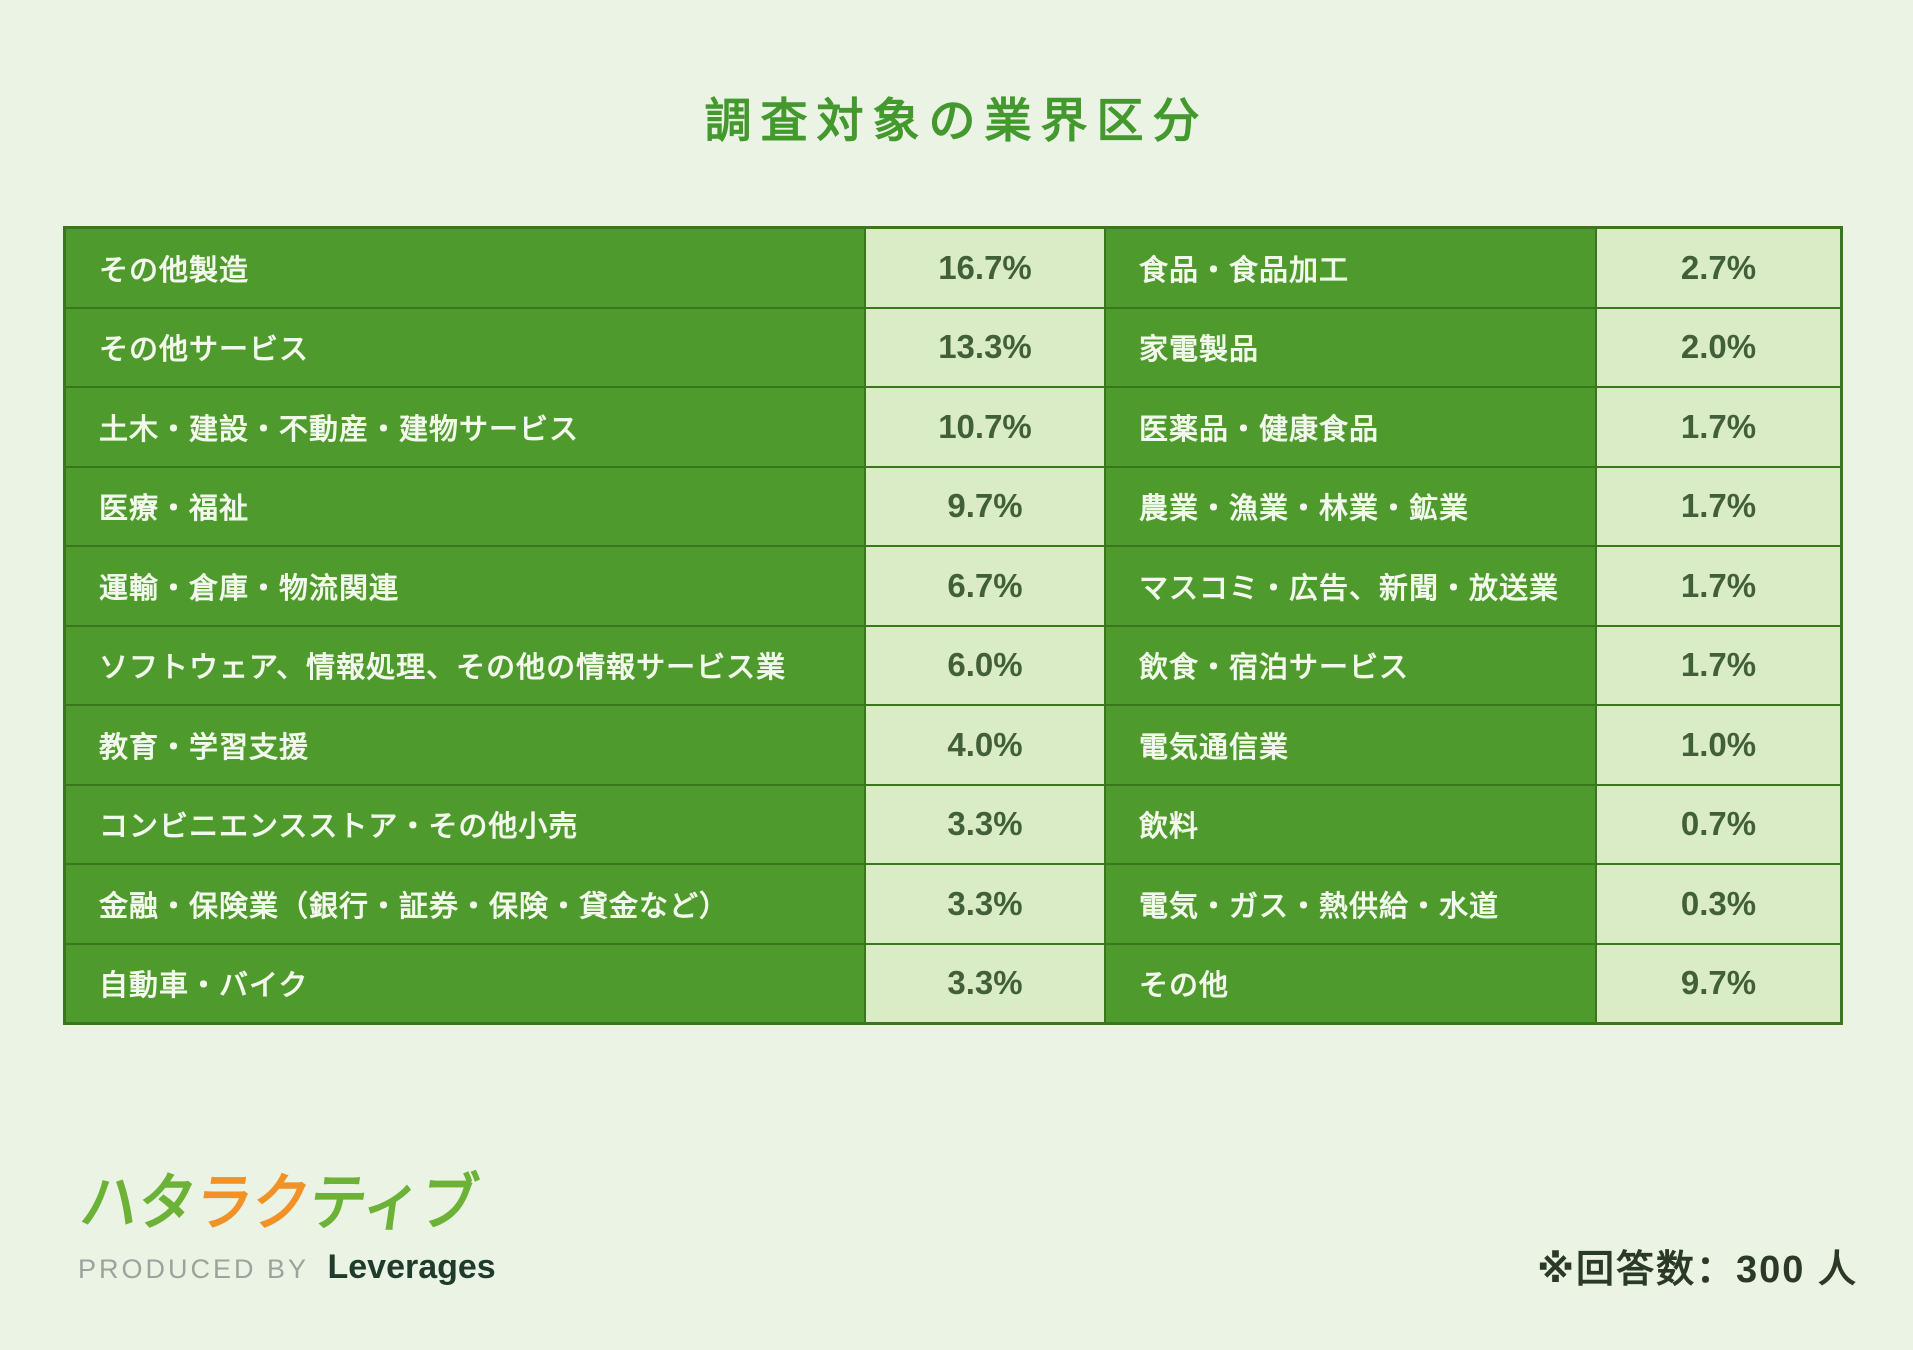 Image resolution: width=1913 pixels, height=1350 pixels. What do you see at coordinates (985, 347) in the screenshot?
I see `percent-cell: 13.3%` at bounding box center [985, 347].